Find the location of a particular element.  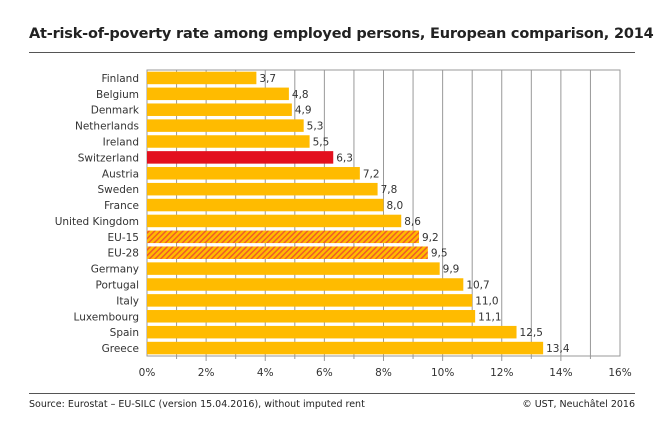

data-label: 7,2 is located at coordinates (371, 174).